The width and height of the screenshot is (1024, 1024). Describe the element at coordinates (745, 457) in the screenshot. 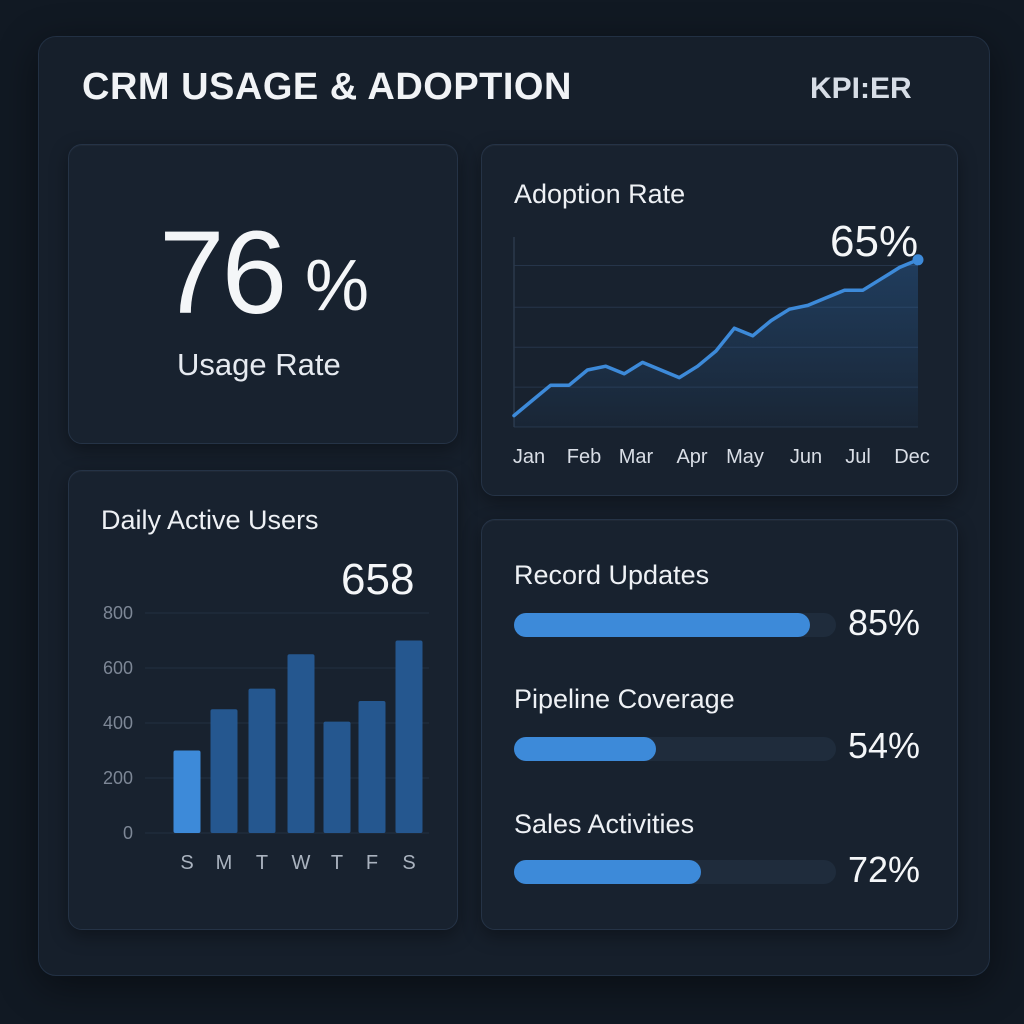

I see `adoption-x-tick-label: May` at that location.